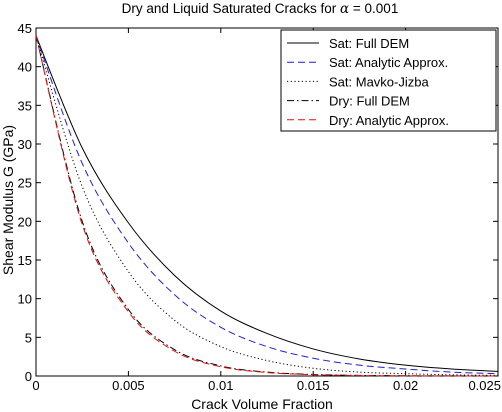 This screenshot has width=502, height=412. What do you see at coordinates (28, 376) in the screenshot?
I see `y-tick-label: 0` at bounding box center [28, 376].